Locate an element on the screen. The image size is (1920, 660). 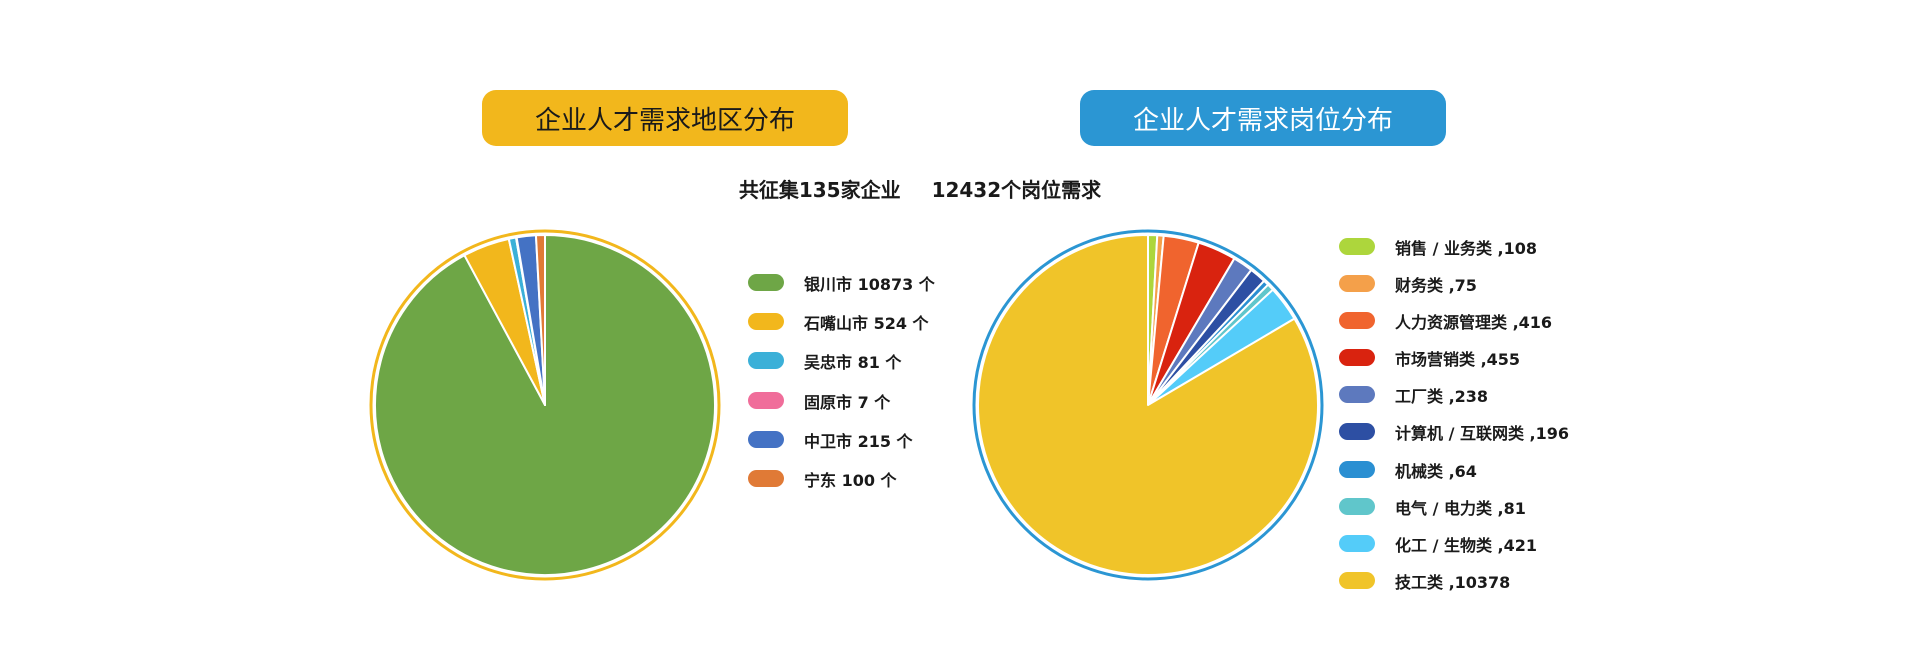
position-legend-label-8: 化工 / 生物类 ,421 is located at coordinates (1466, 545).